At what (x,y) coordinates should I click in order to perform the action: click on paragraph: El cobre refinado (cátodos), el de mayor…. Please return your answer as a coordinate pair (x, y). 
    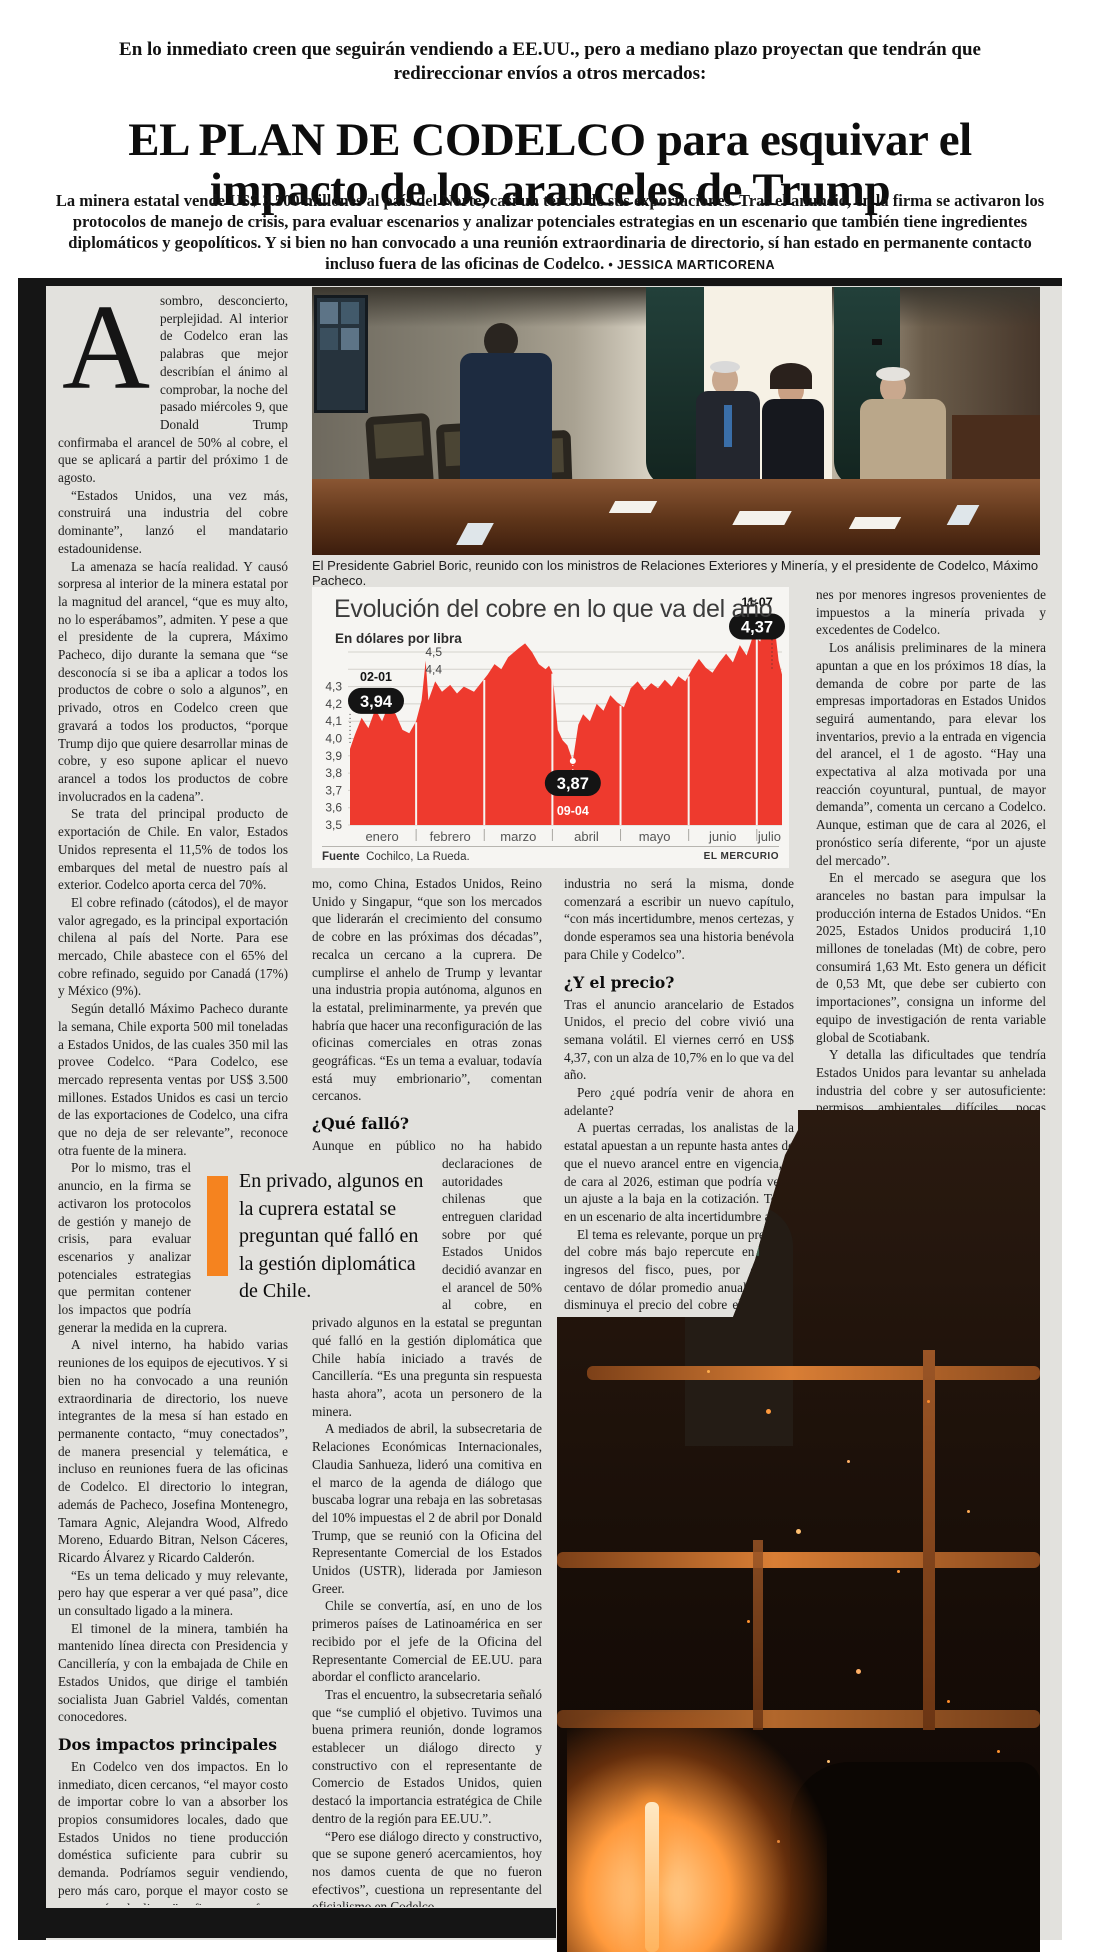
    Looking at the image, I should click on (173, 946).